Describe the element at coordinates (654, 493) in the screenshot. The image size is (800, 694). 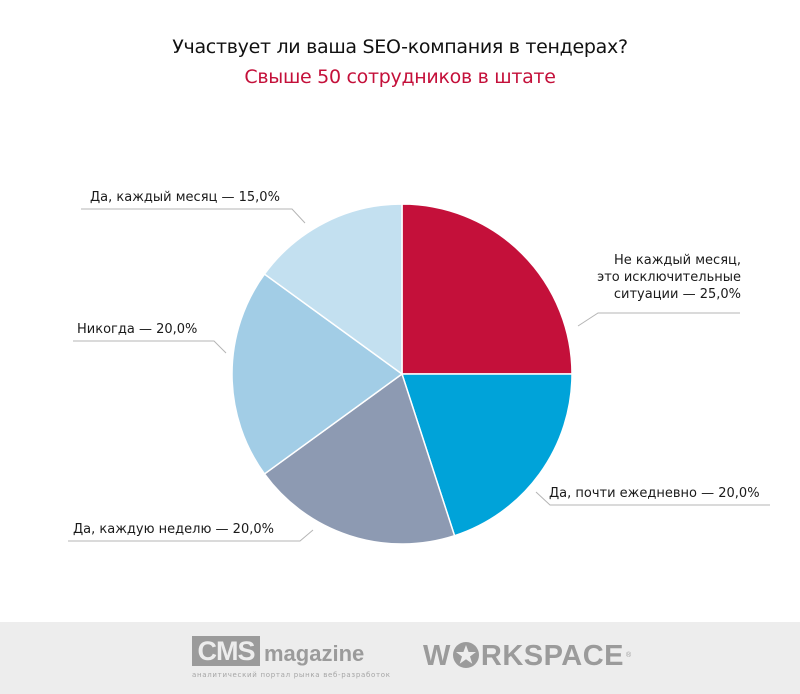
I see `label-slice1: Да, почти ежедневно — 20,0%` at that location.